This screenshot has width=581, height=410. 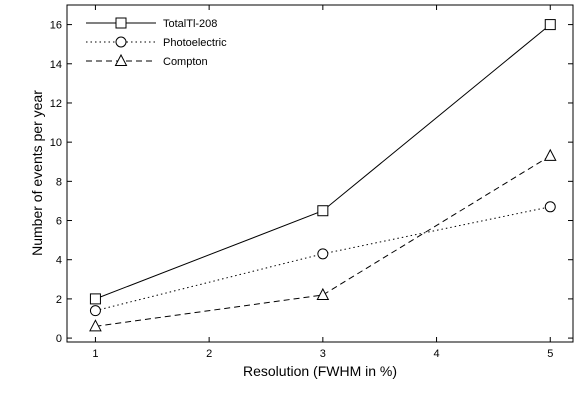 I want to click on y-tick-label: 0, so click(x=59, y=339).